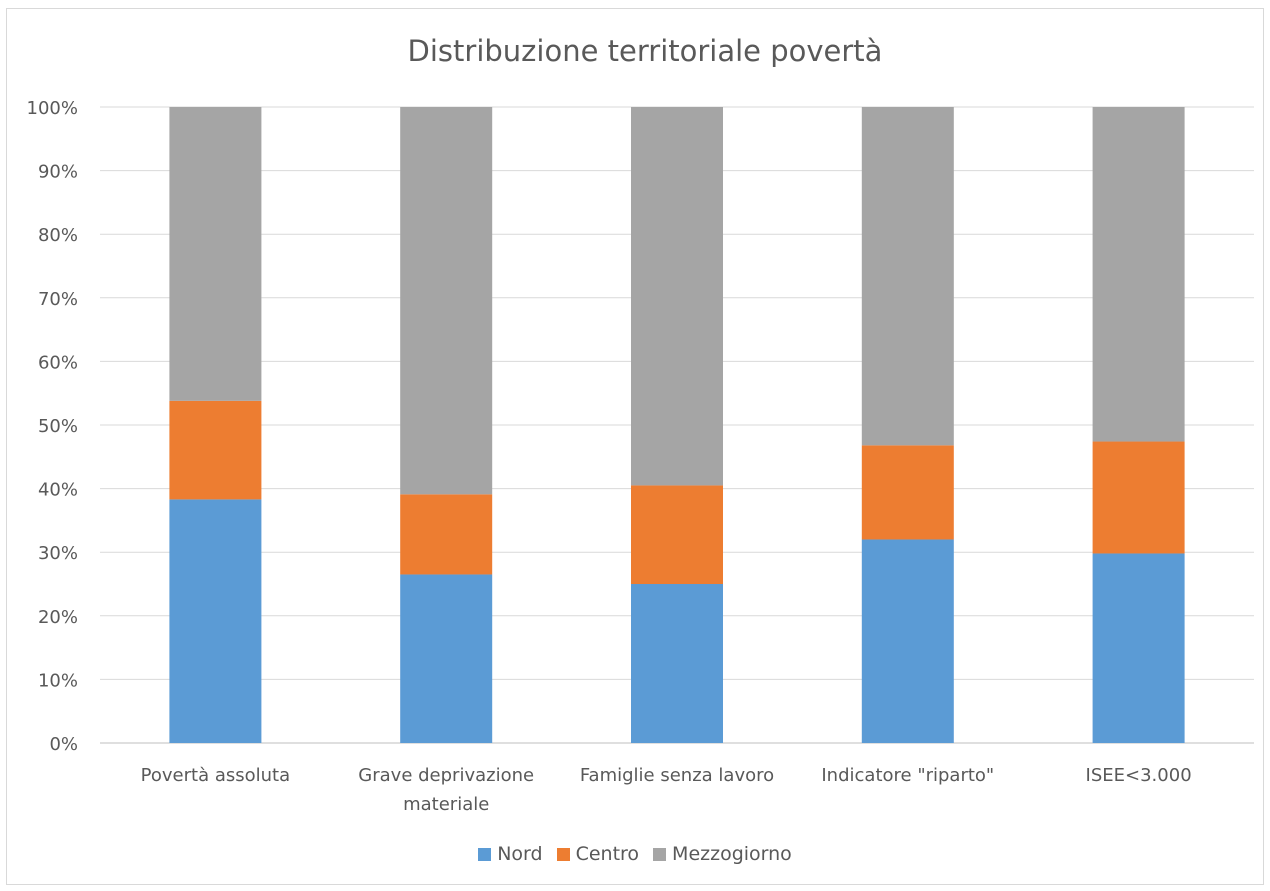 The image size is (1270, 891). I want to click on y-tick-label: 60%, so click(58, 362).